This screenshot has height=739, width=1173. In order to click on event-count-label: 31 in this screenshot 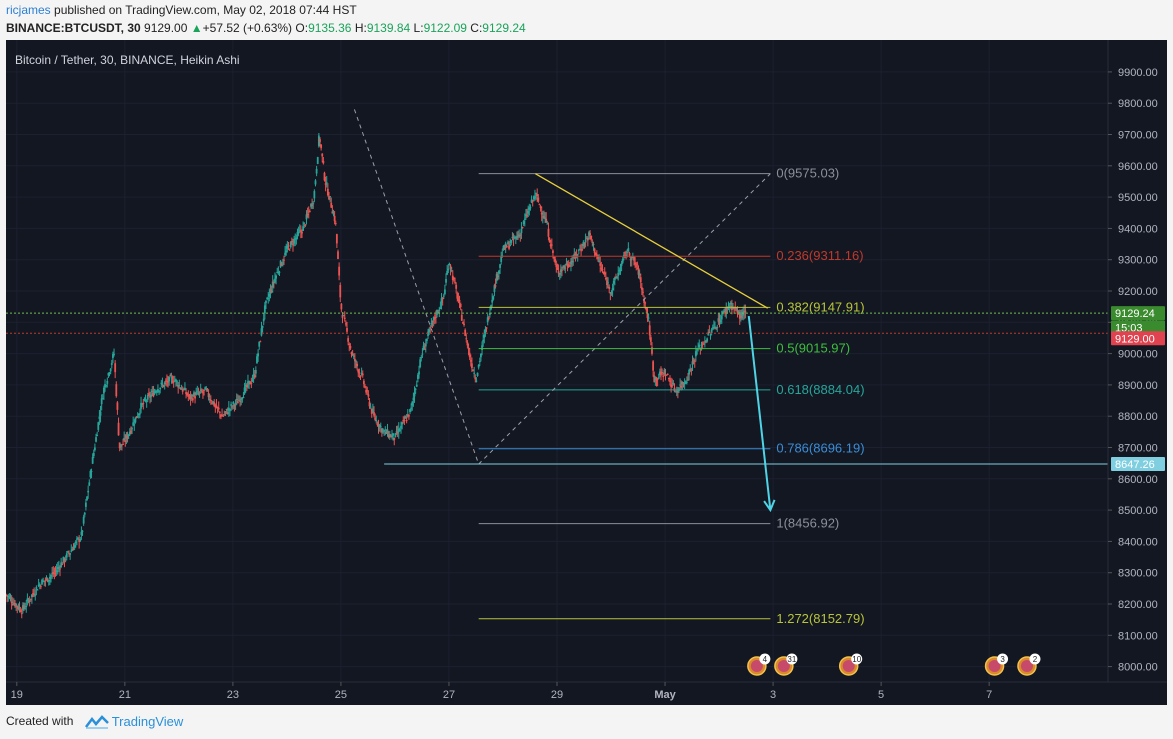, I will do `click(791, 659)`.